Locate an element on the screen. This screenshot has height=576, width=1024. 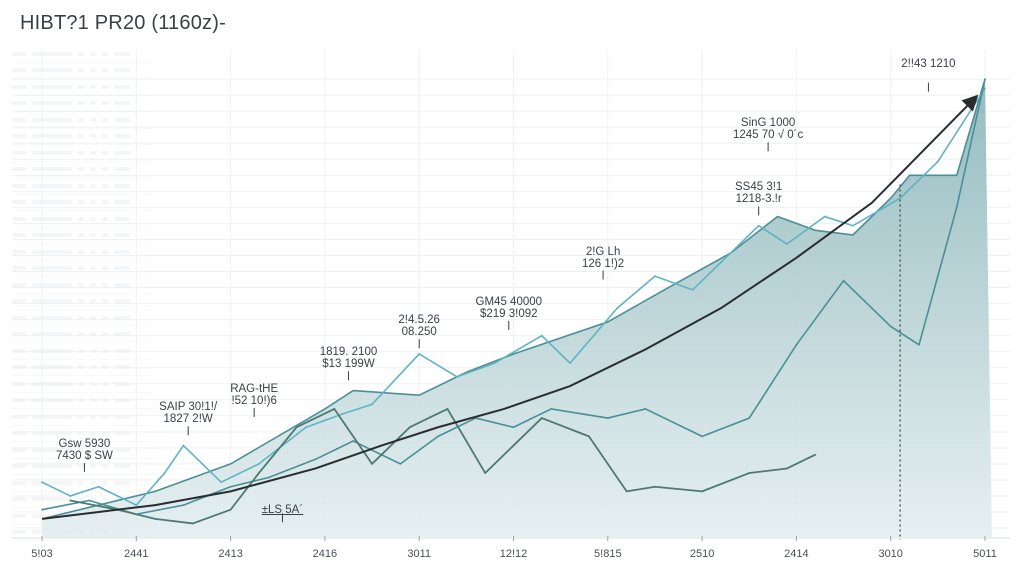
x-tick-label: 2414 is located at coordinates (796, 554).